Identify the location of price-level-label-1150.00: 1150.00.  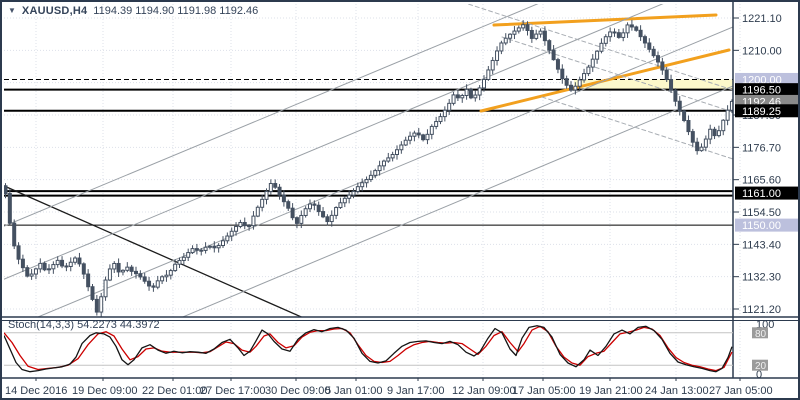
(766, 225).